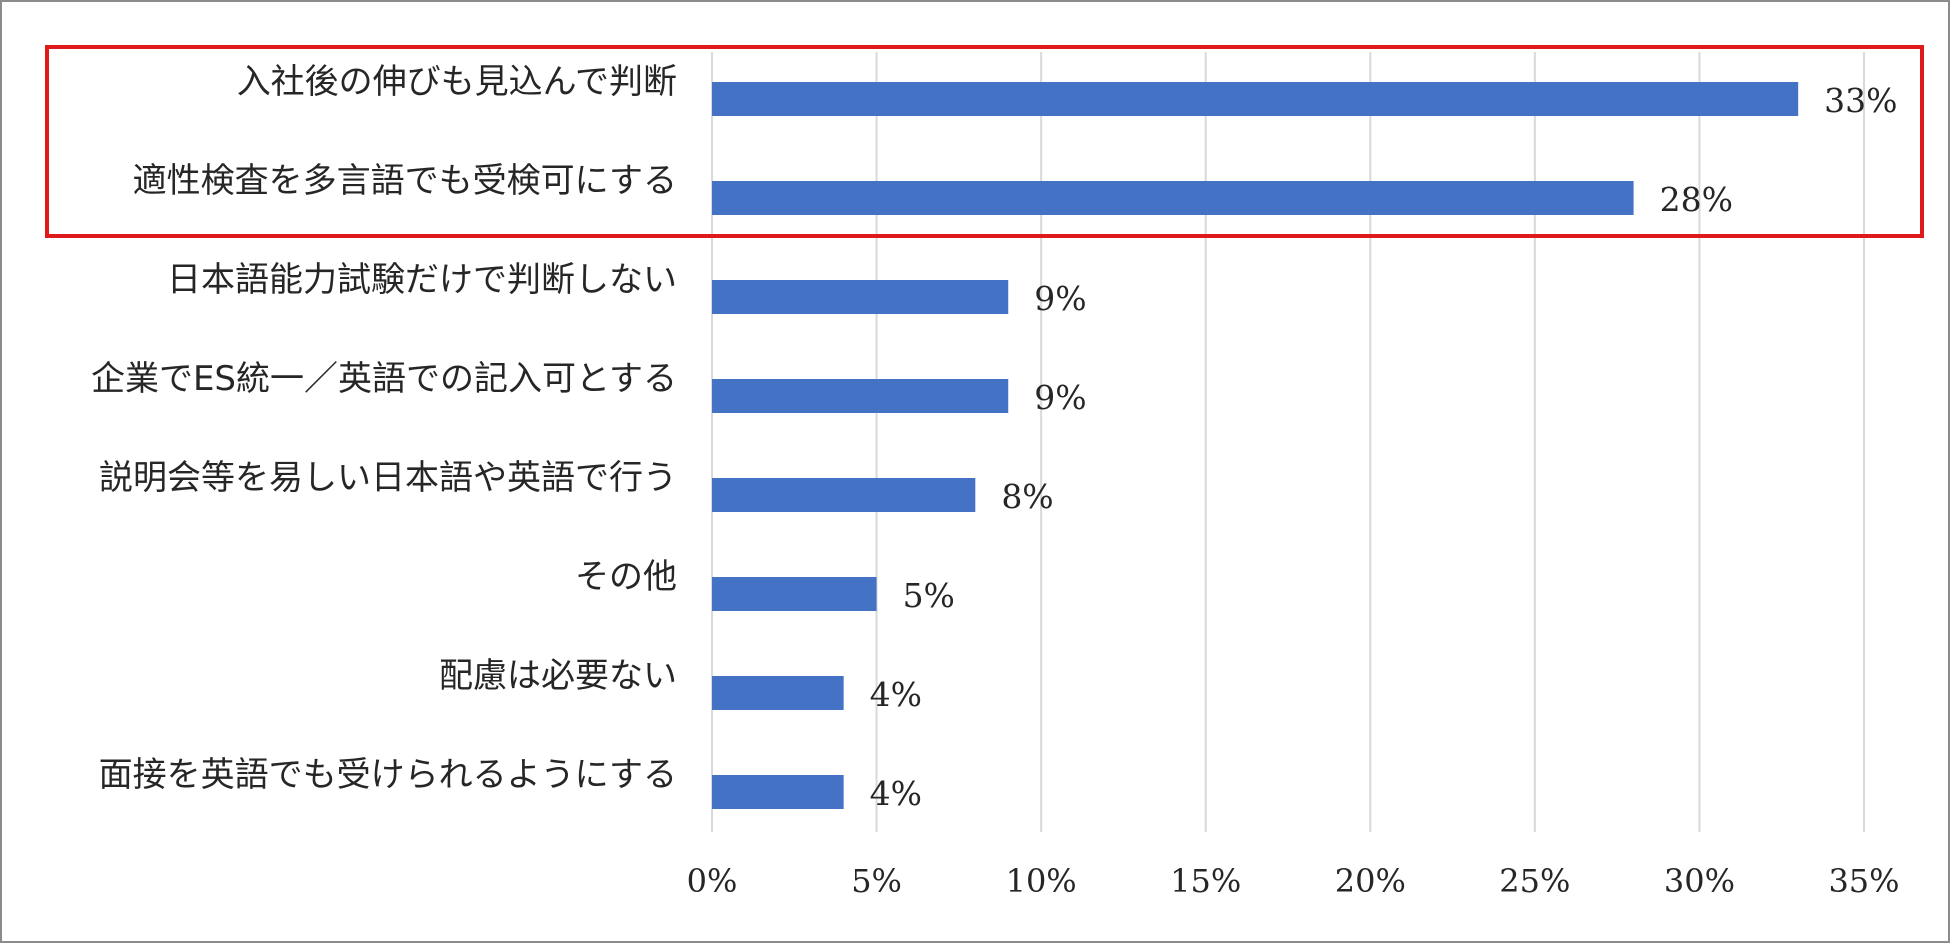 This screenshot has height=943, width=1950. What do you see at coordinates (405, 181) in the screenshot?
I see `category-label: 適性検査を多言語でも受検可にする` at bounding box center [405, 181].